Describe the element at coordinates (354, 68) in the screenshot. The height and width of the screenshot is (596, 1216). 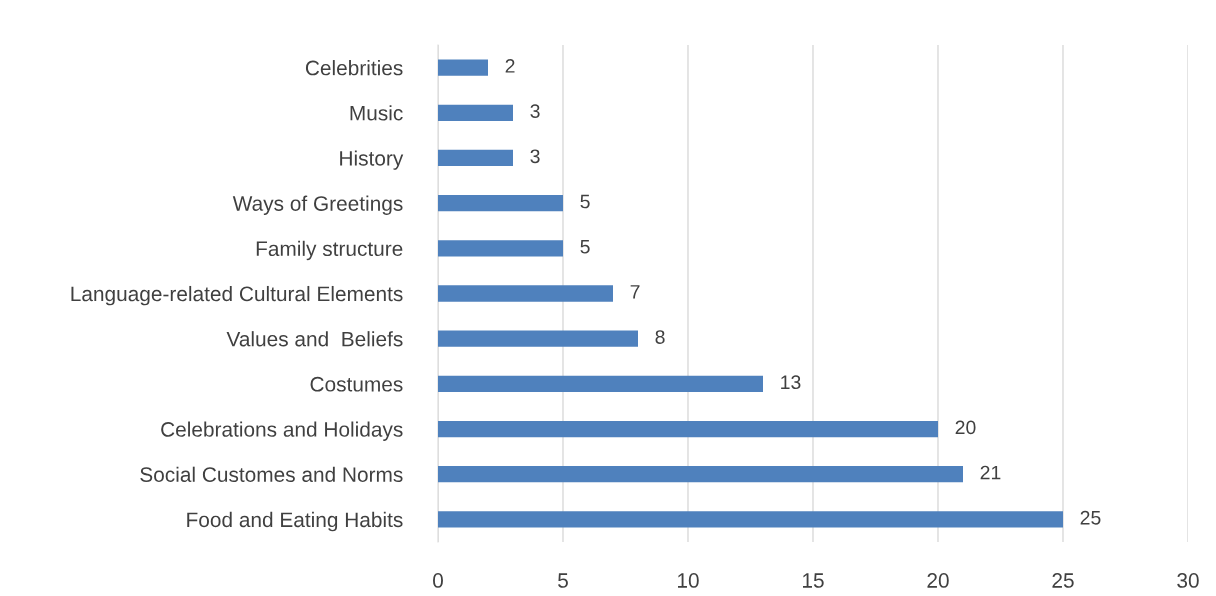
I see `y-tick-label: Celebrities` at that location.